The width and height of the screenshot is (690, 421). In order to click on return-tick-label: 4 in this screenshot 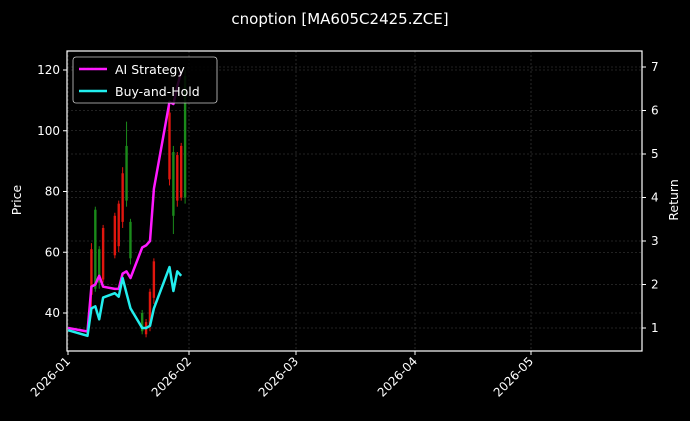, I will do `click(655, 198)`.